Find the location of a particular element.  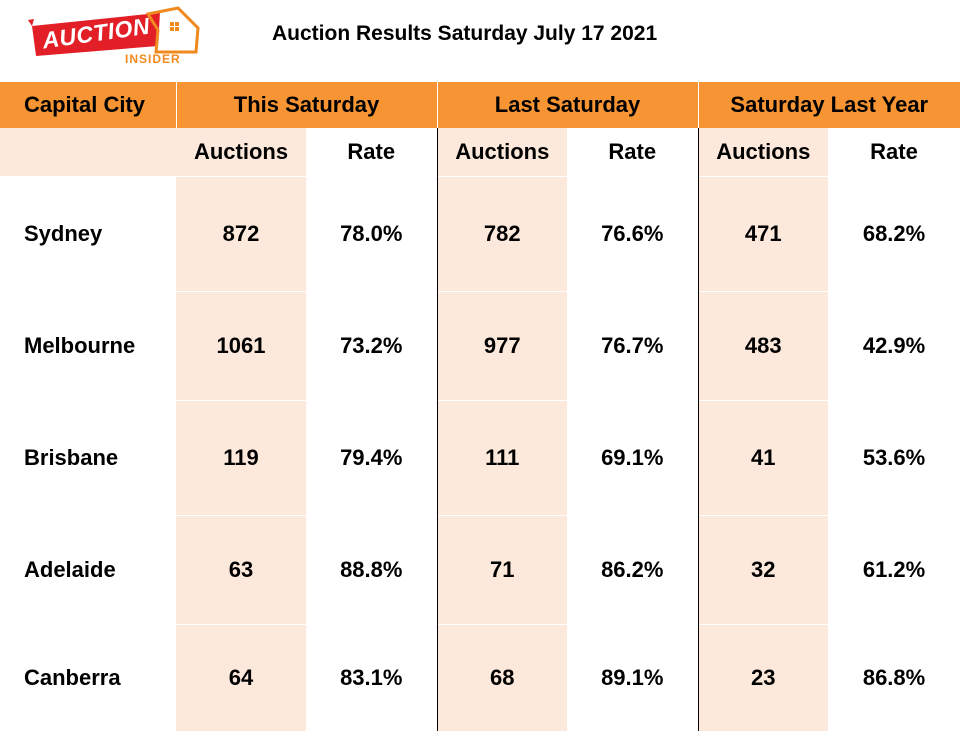

cell-rate-this-saturday: 88.8% is located at coordinates (371, 570).